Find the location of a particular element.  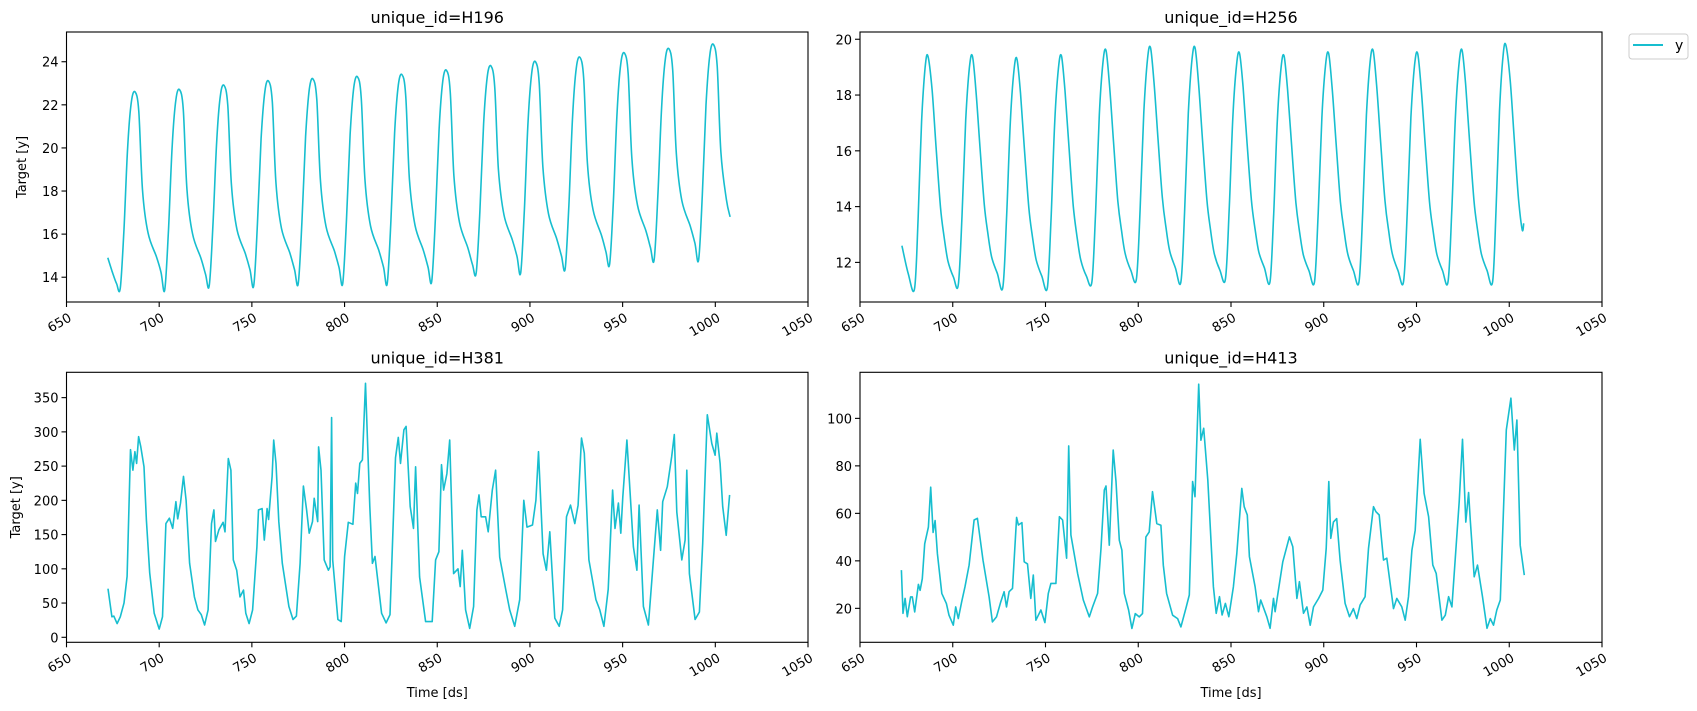

y-tick-label: 250 is located at coordinates (46, 467).